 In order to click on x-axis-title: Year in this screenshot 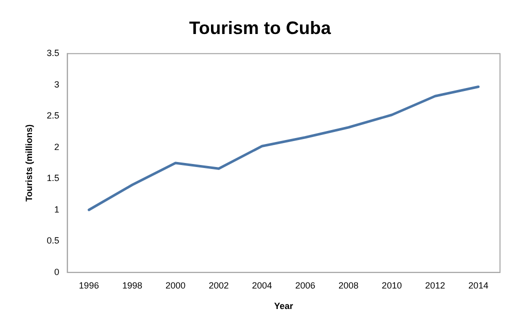, I will do `click(284, 306)`.